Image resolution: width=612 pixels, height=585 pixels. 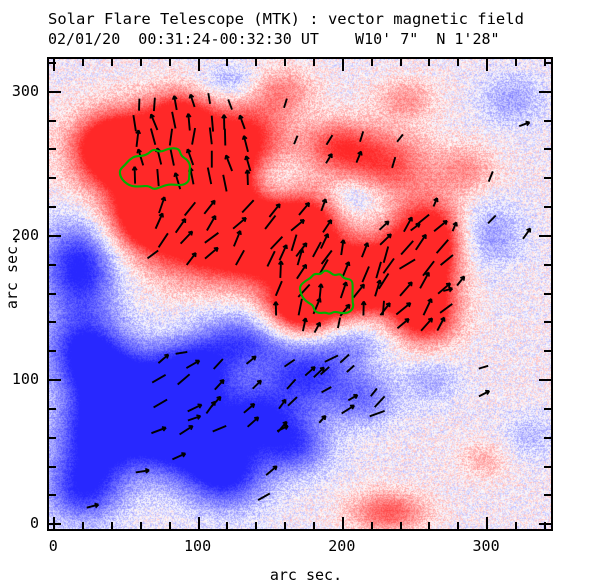 What do you see at coordinates (486, 546) in the screenshot?
I see `x-tick-label: 300` at bounding box center [486, 546].